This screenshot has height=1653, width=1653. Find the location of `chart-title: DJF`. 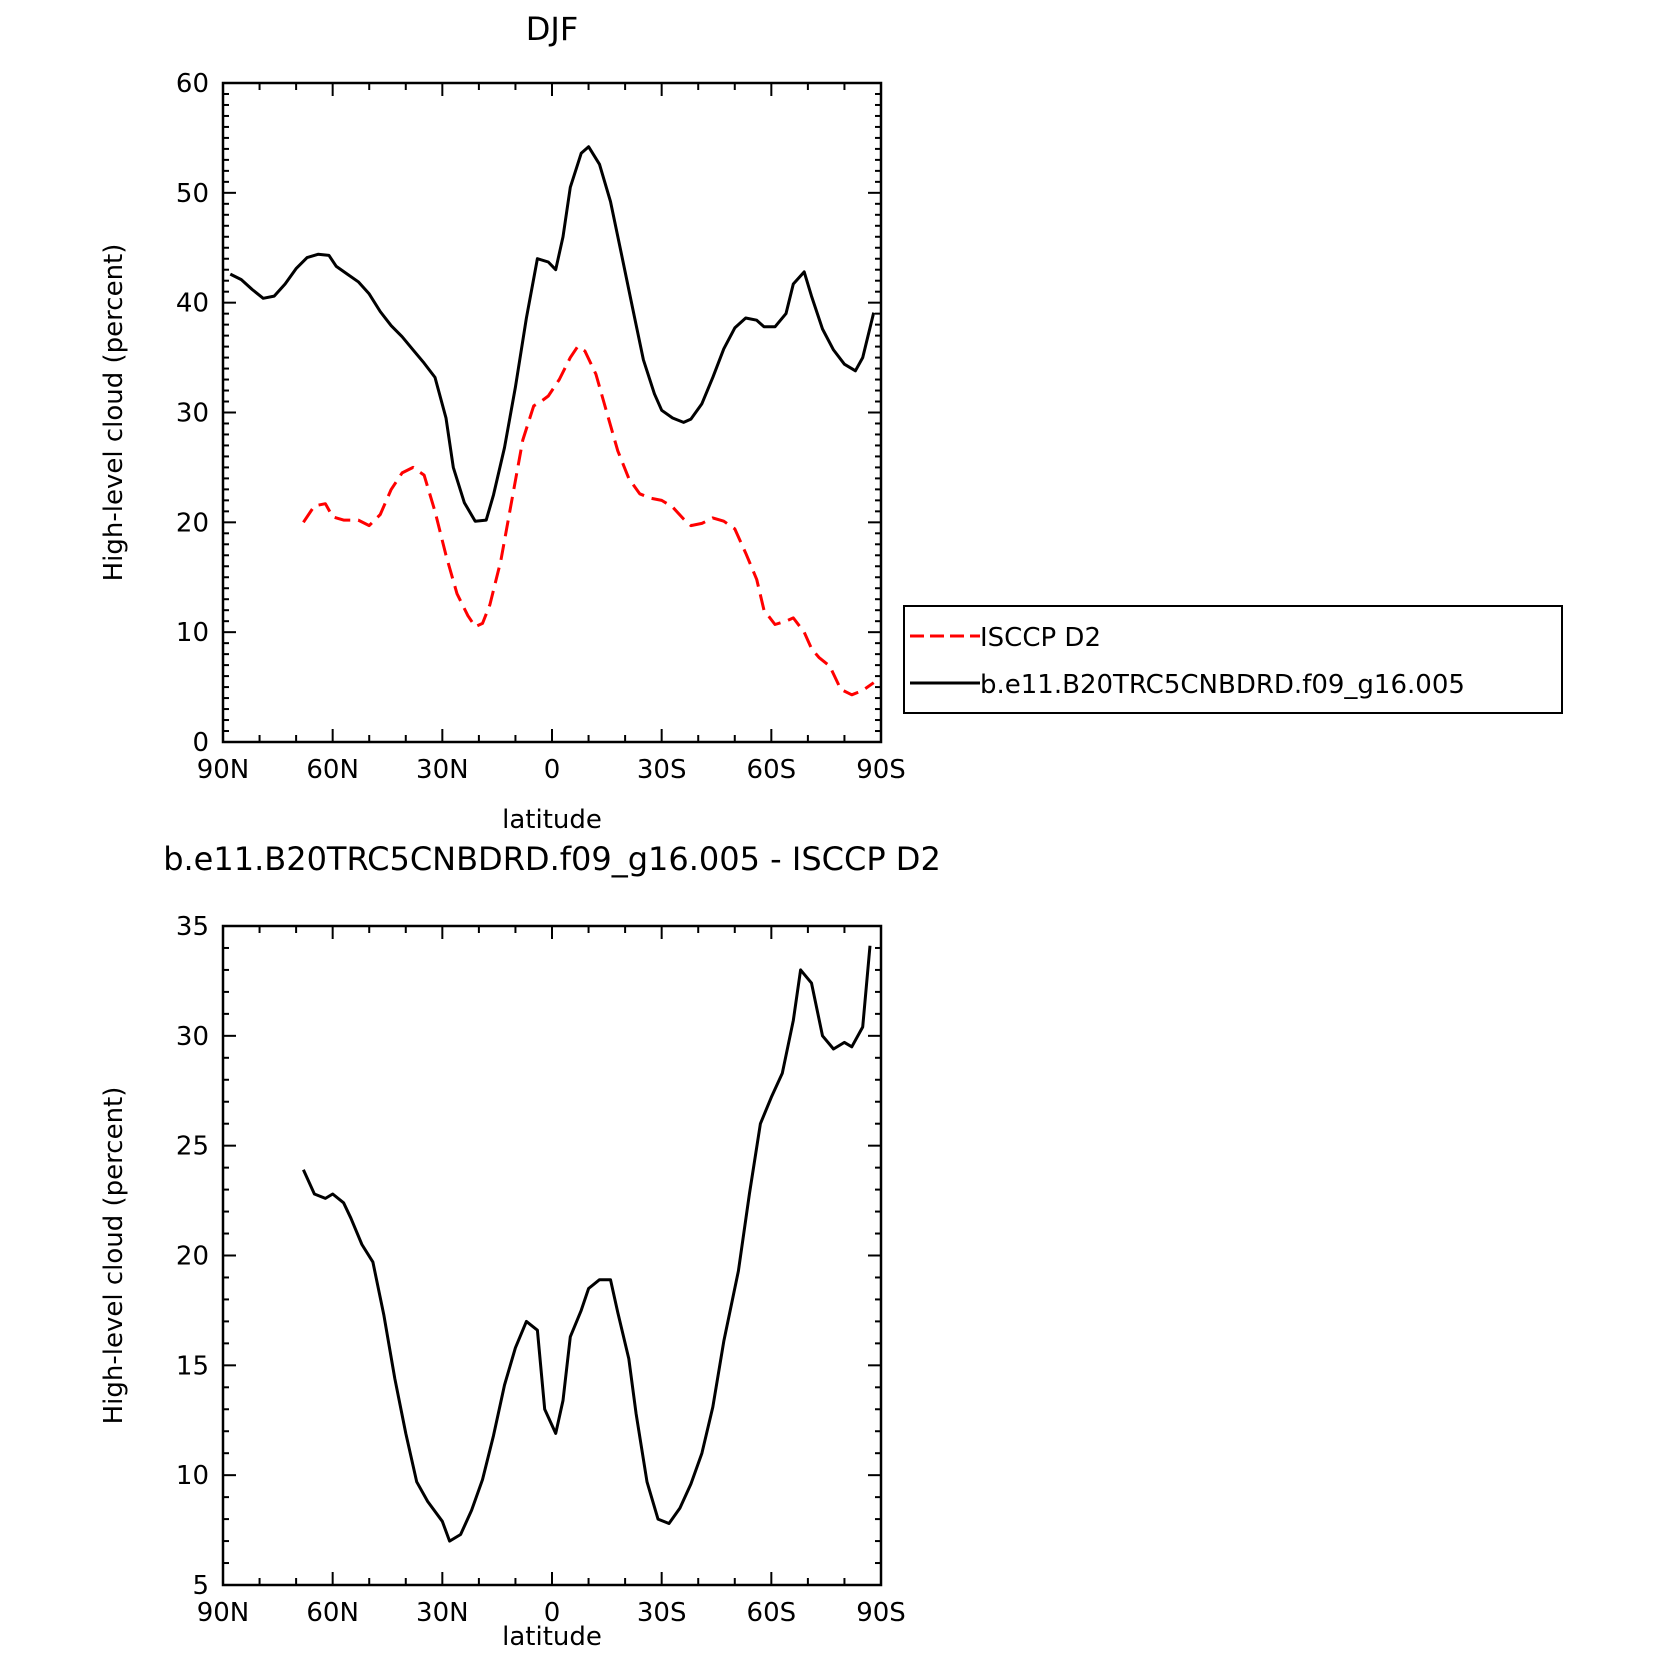

chart-title: DJF is located at coordinates (552, 29).